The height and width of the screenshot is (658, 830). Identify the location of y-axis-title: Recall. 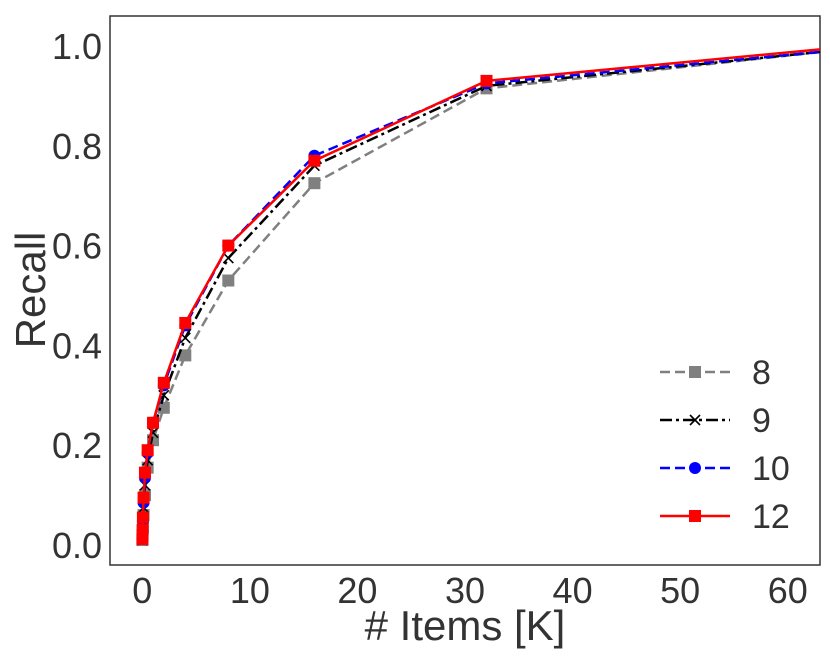
(30, 290).